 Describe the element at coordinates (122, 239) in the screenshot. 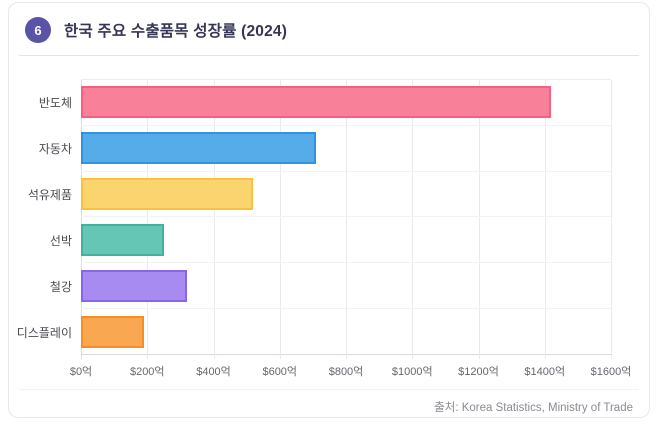

I see `bar-ships` at that location.